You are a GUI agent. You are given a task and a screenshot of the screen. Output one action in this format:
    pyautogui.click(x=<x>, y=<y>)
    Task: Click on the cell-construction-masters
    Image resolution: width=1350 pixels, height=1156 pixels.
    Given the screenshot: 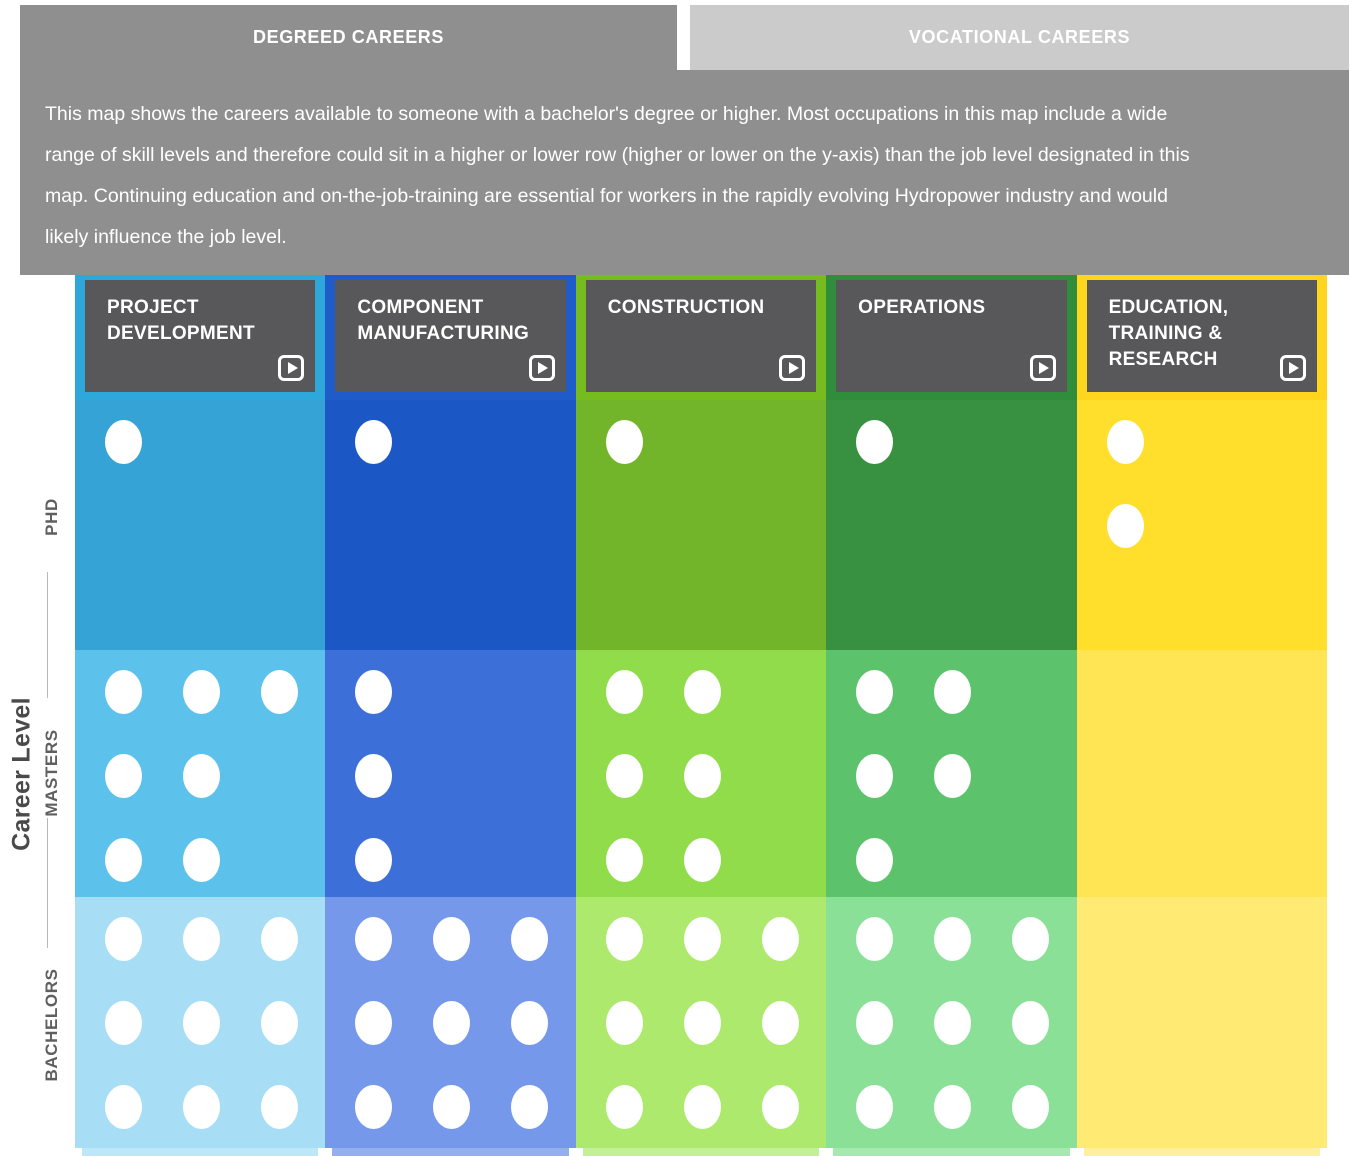 What is the action you would take?
    pyautogui.click(x=701, y=773)
    